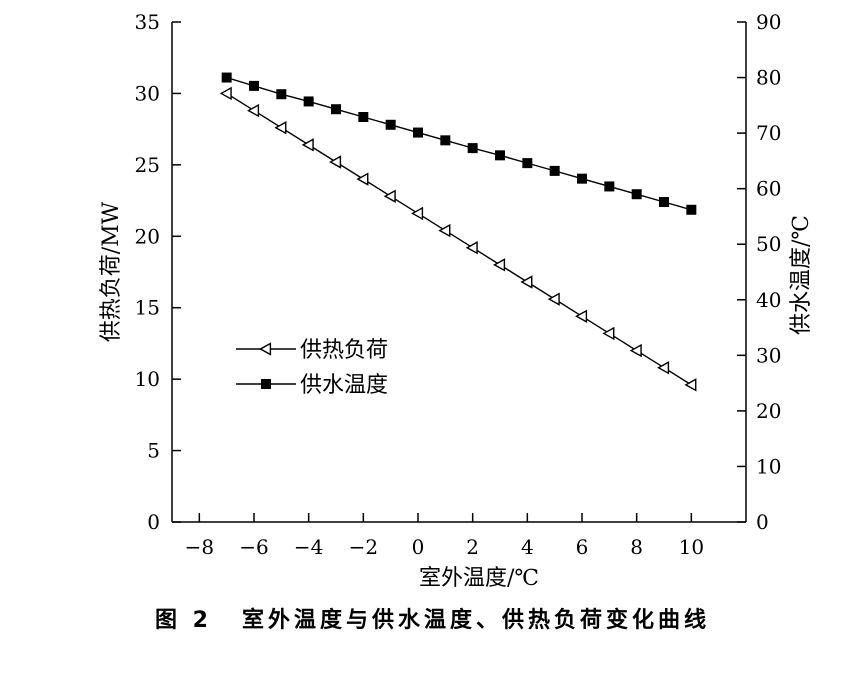 This screenshot has height=673, width=865. I want to click on legend-label-2: 供水温度, so click(344, 385).